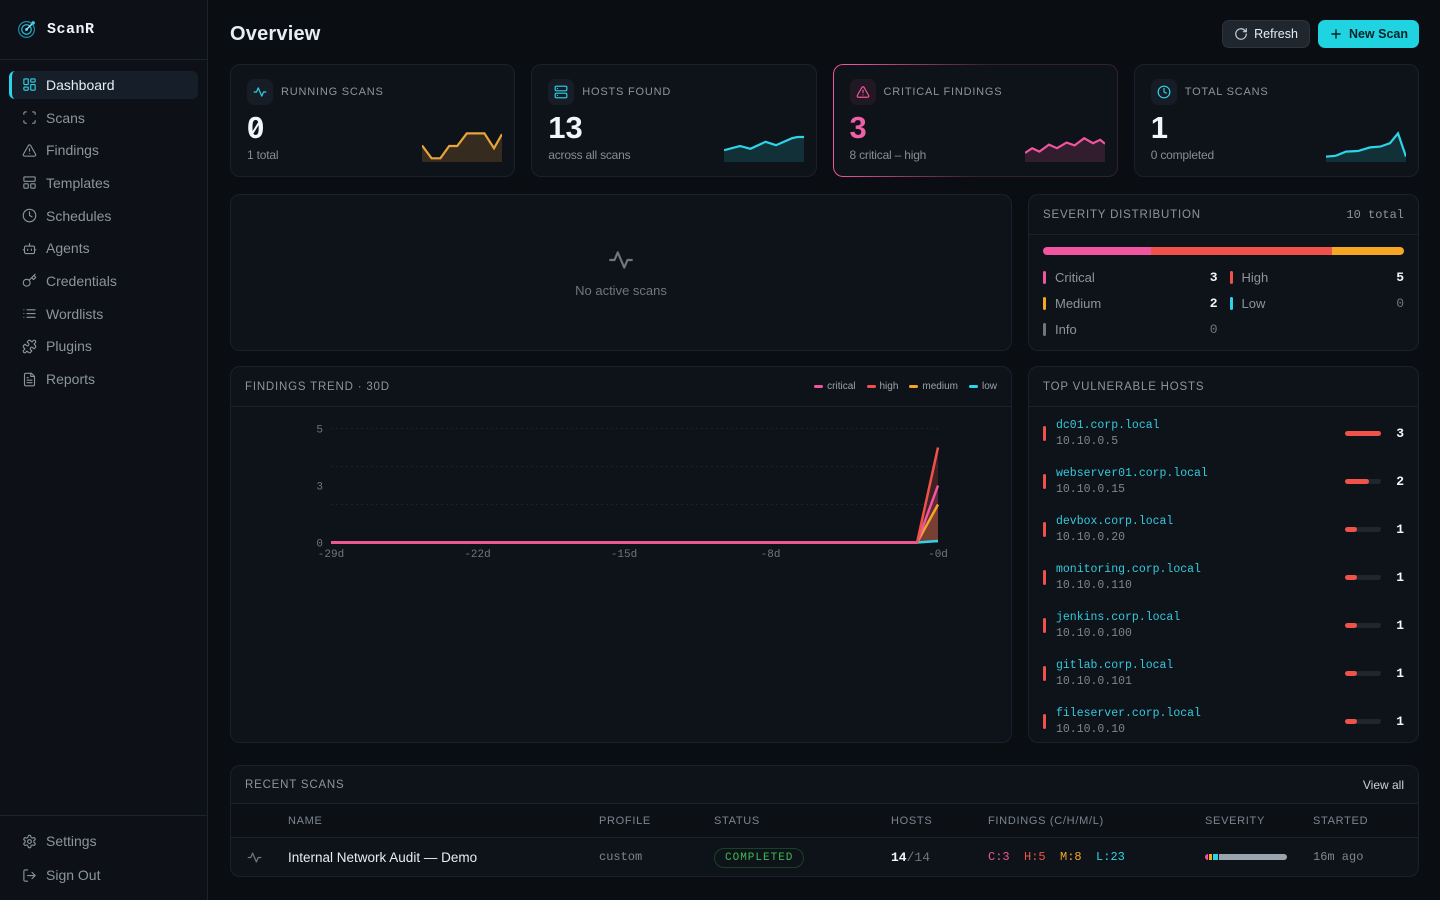 The image size is (1440, 900). I want to click on svg-text: -29d, so click(331, 555).